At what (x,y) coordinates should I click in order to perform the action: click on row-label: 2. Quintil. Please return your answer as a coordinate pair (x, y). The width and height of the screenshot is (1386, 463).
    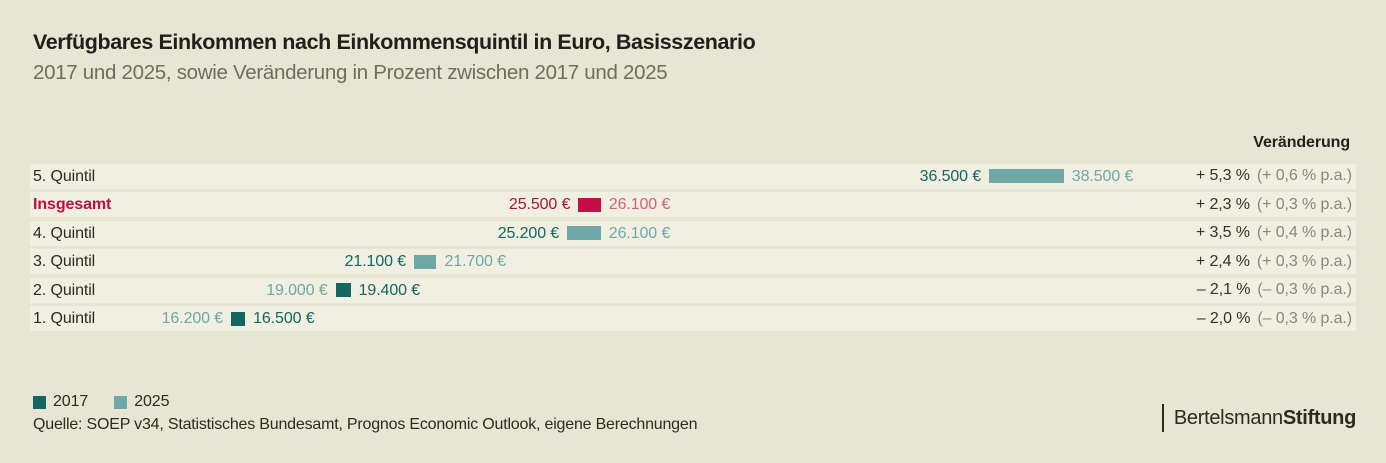
    Looking at the image, I should click on (64, 290).